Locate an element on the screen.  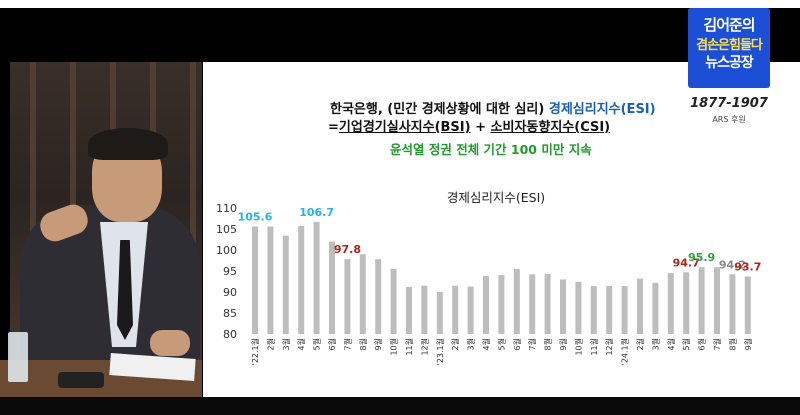
y-tick-label: 90 is located at coordinates (230, 292).